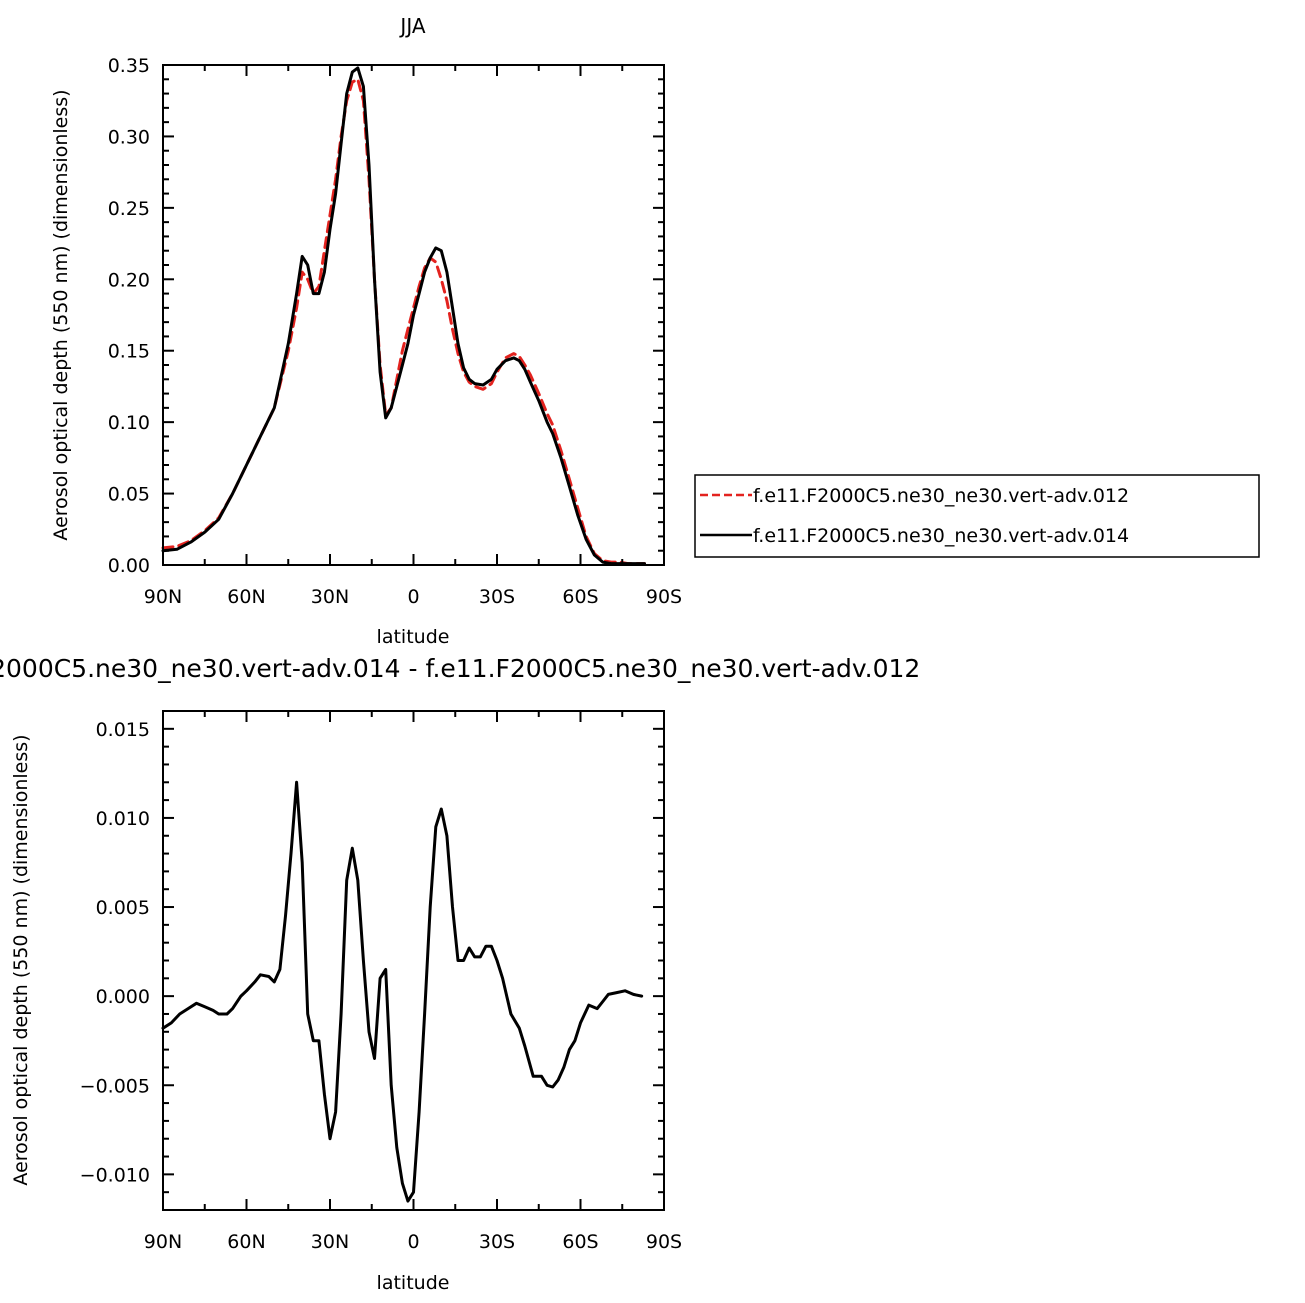 The height and width of the screenshot is (1303, 1305). Describe the element at coordinates (664, 1242) in the screenshot. I see `bottom-xtick-label: 90S` at that location.